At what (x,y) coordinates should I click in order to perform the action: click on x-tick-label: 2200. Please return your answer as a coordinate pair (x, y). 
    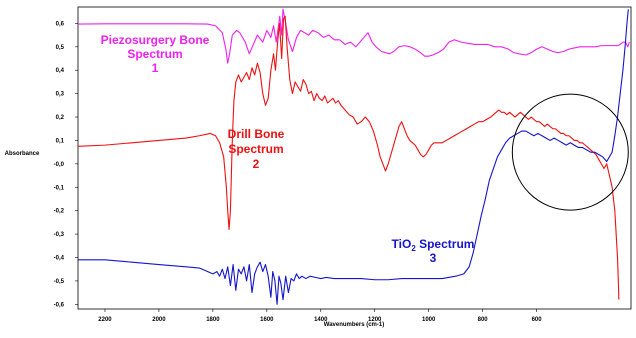
    Looking at the image, I should click on (105, 320).